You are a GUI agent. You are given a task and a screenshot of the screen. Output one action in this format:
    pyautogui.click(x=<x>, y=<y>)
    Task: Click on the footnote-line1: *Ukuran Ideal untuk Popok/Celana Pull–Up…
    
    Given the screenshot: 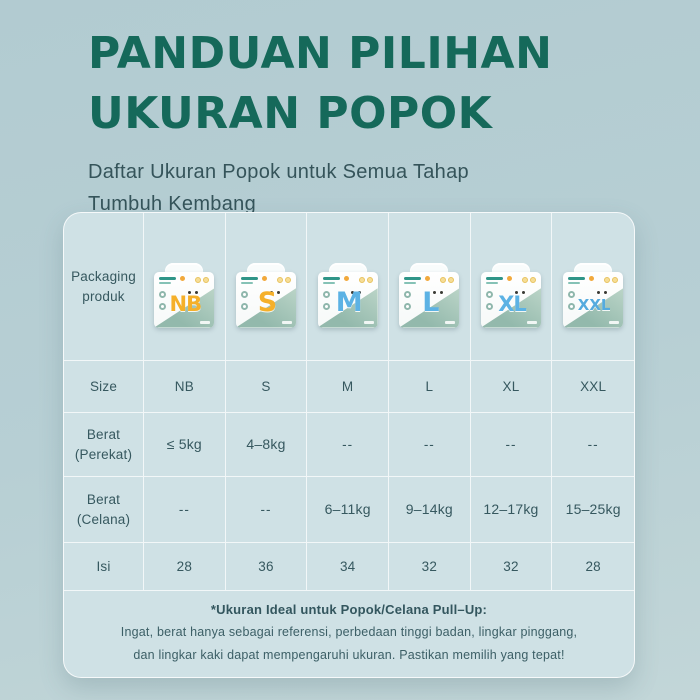 What is the action you would take?
    pyautogui.click(x=349, y=610)
    